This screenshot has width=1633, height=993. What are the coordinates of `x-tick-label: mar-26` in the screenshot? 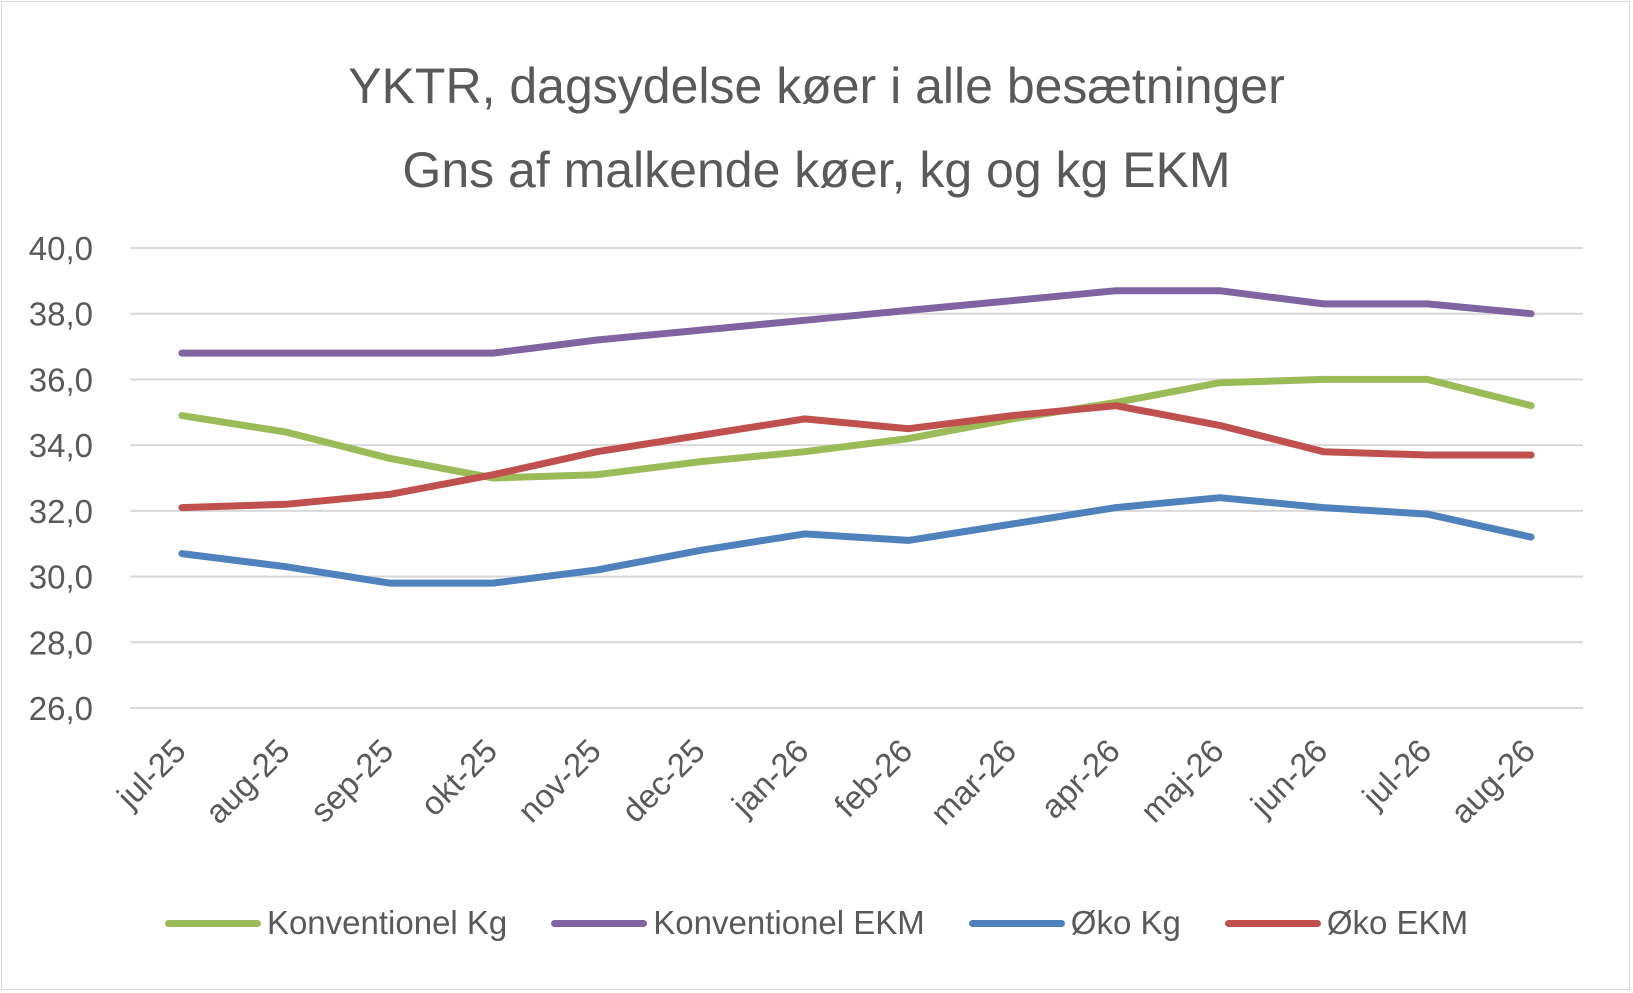 It's located at (973, 782).